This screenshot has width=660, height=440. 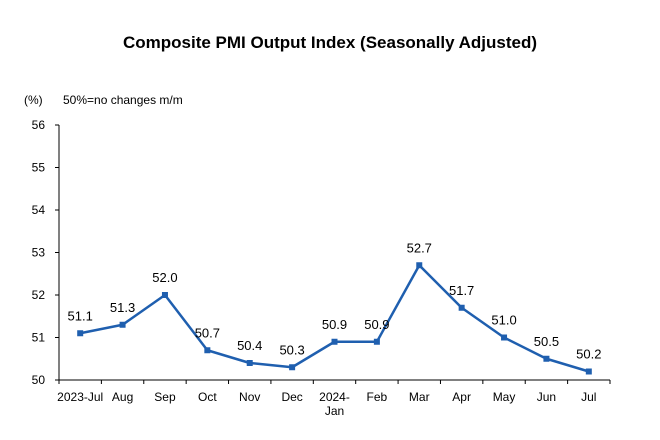 What do you see at coordinates (80, 315) in the screenshot?
I see `data-label: 51.1` at bounding box center [80, 315].